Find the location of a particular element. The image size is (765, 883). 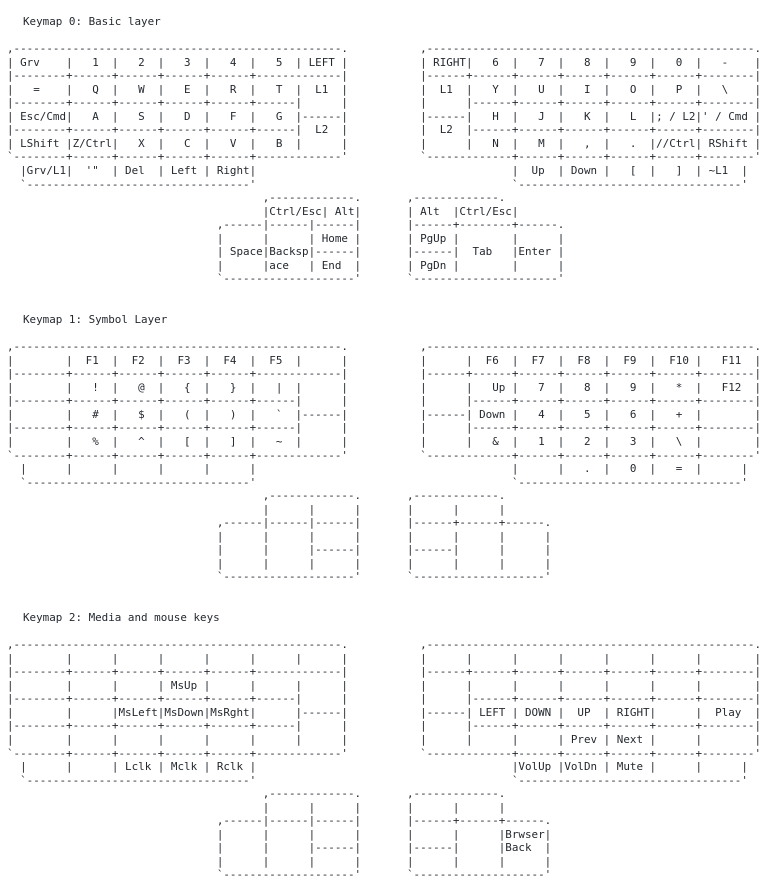

keymap-title-media-mouse: Keymap 2: Media and mouse keys is located at coordinates (121, 618).